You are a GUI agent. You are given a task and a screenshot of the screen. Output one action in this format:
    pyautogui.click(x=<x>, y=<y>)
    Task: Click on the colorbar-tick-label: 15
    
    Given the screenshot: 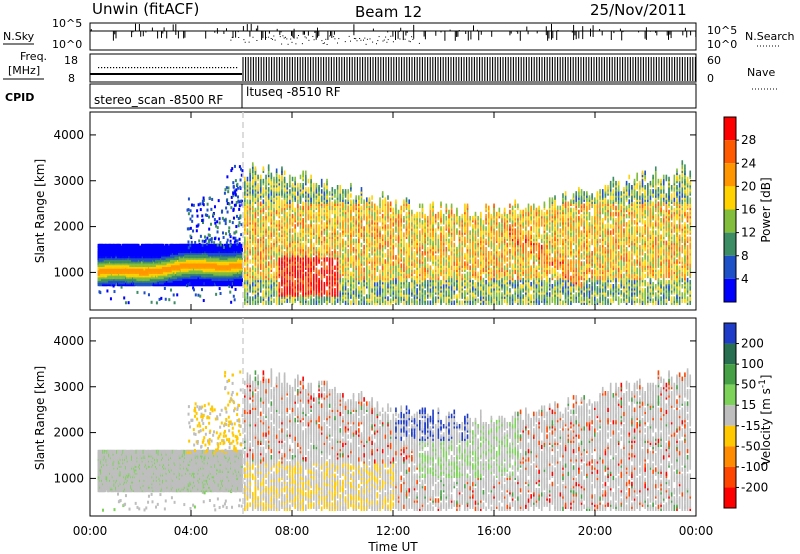 What is the action you would take?
    pyautogui.click(x=748, y=405)
    